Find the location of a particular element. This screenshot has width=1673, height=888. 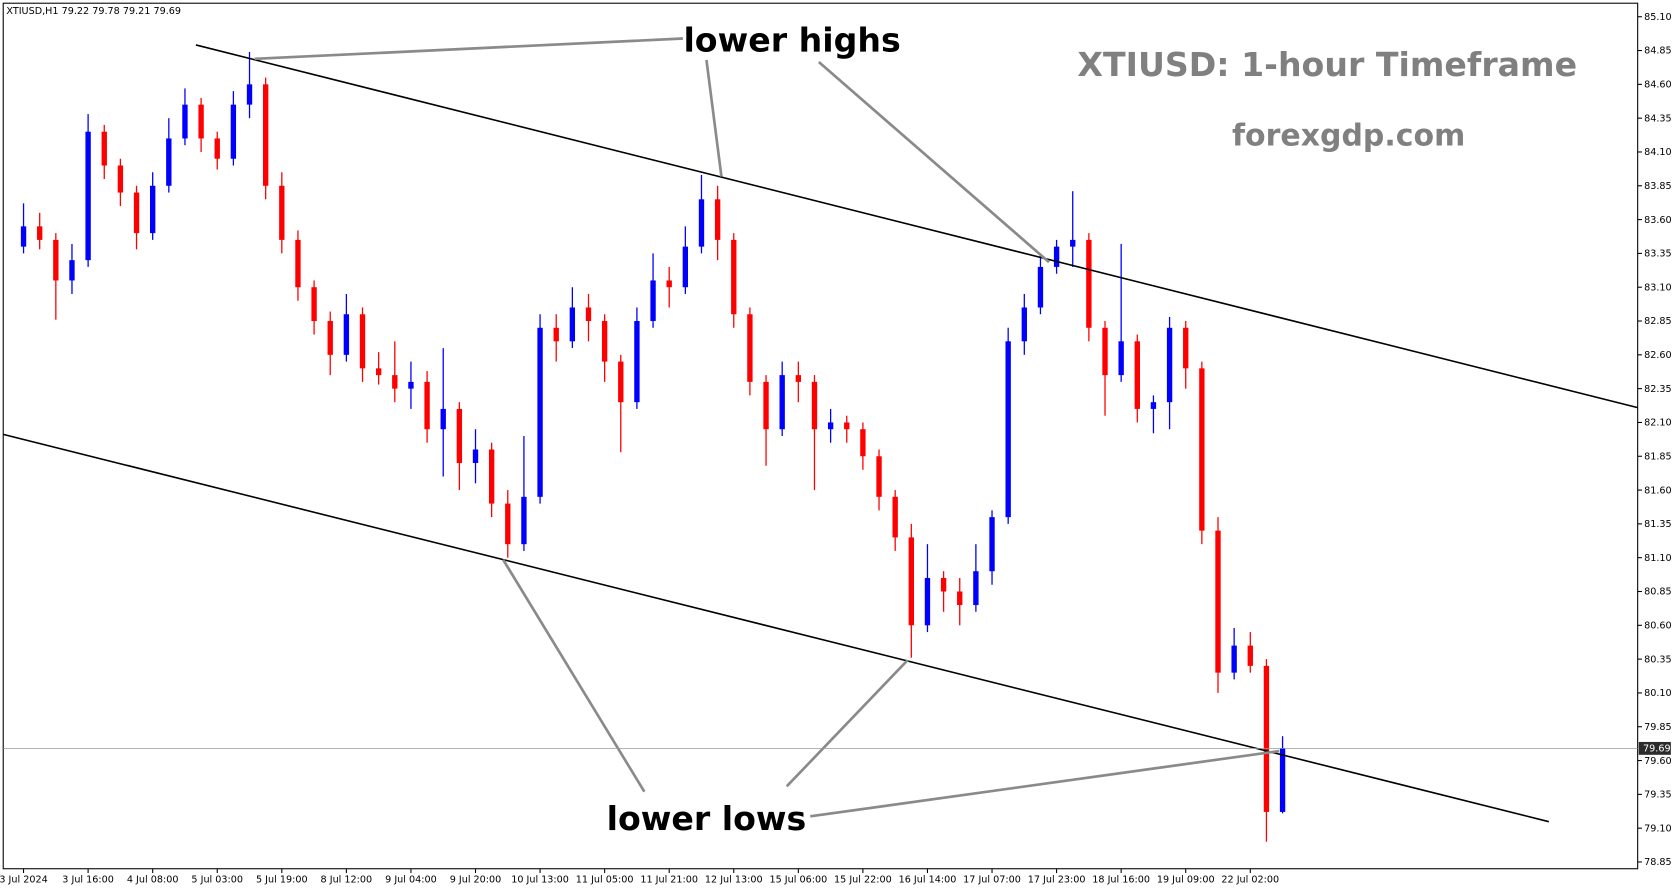

x-tick-label: 18 Jul 16:00 is located at coordinates (1121, 880).